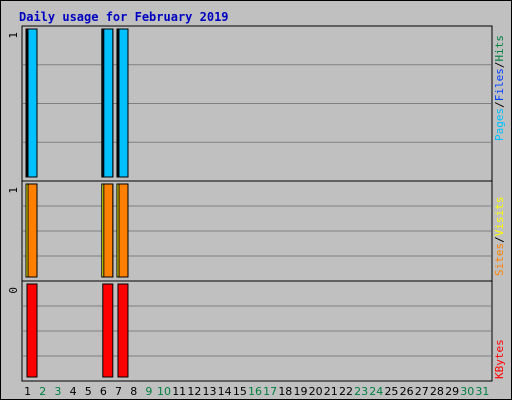  Describe the element at coordinates (210, 391) in the screenshot. I see `x-tick-label-day-13: 13` at that location.